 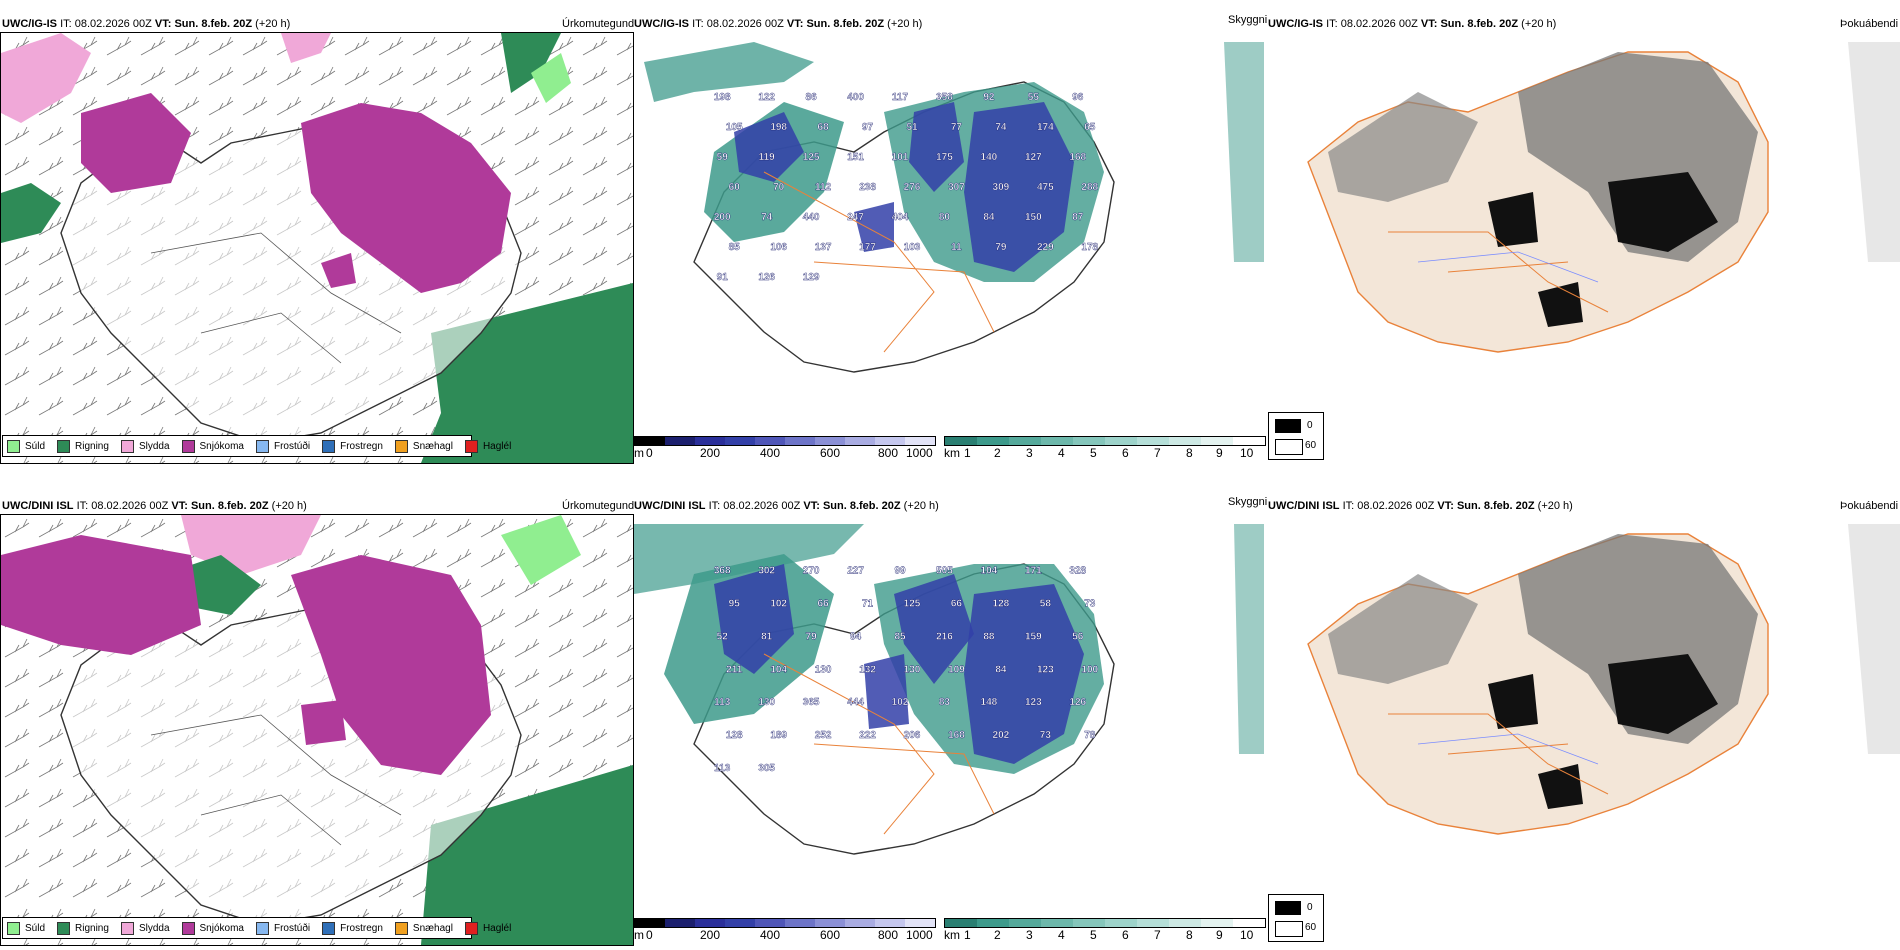 I want to click on visibility-value-label: 51, so click(x=912, y=127).